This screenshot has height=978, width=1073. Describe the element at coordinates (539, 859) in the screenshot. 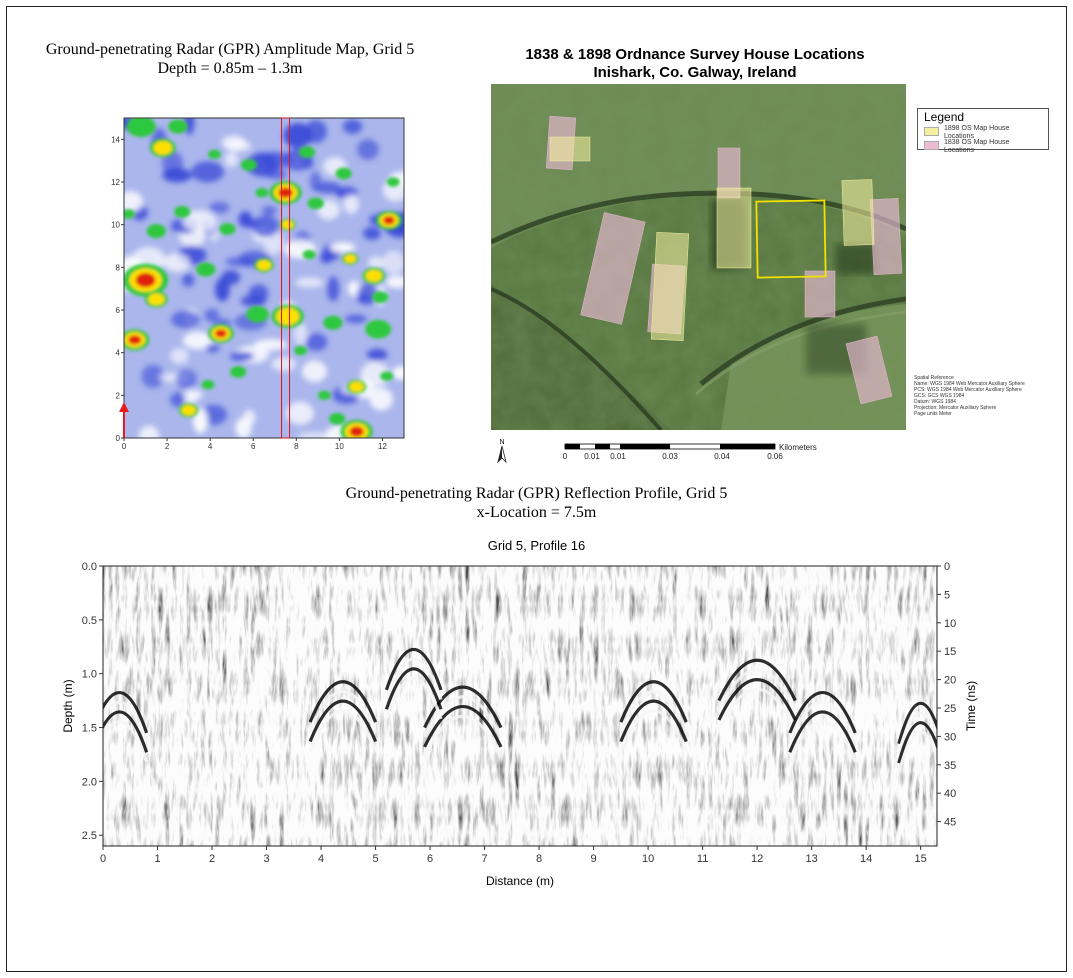

I see `profile-x-tick-label: 8` at that location.